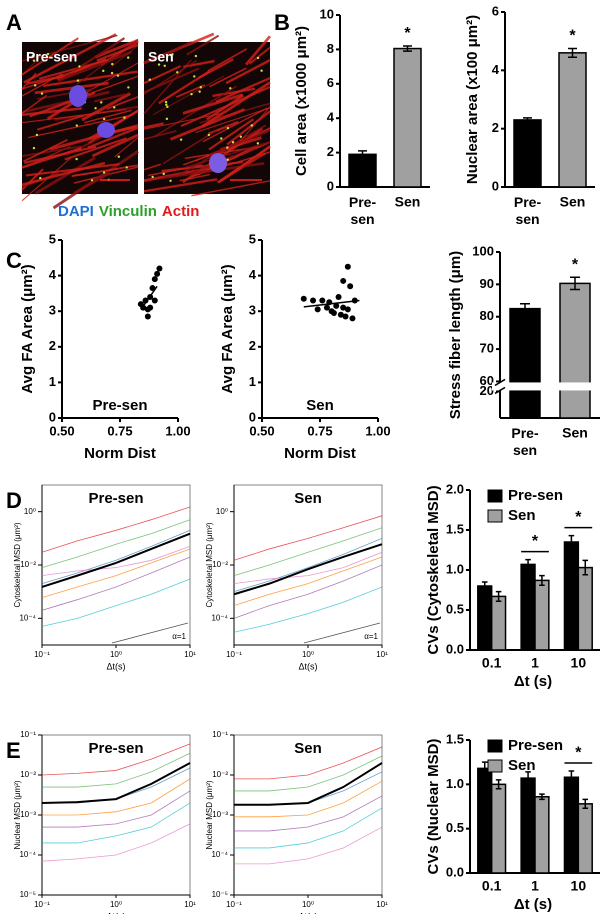 The image size is (614, 914). Describe the element at coordinates (495, 766) in the screenshot. I see `legend-swatch` at that location.